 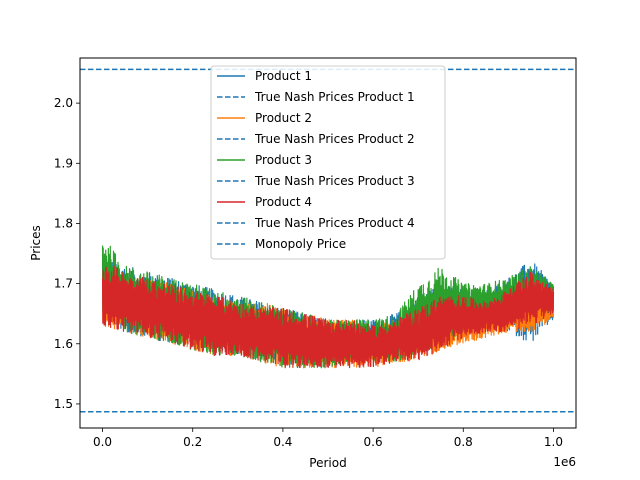 I want to click on legend-label: Product 3, so click(x=283, y=160).